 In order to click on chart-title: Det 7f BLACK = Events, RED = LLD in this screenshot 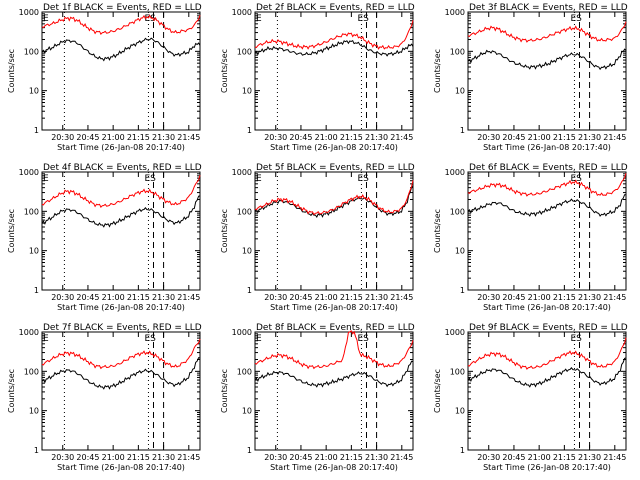, I will do `click(122, 328)`.